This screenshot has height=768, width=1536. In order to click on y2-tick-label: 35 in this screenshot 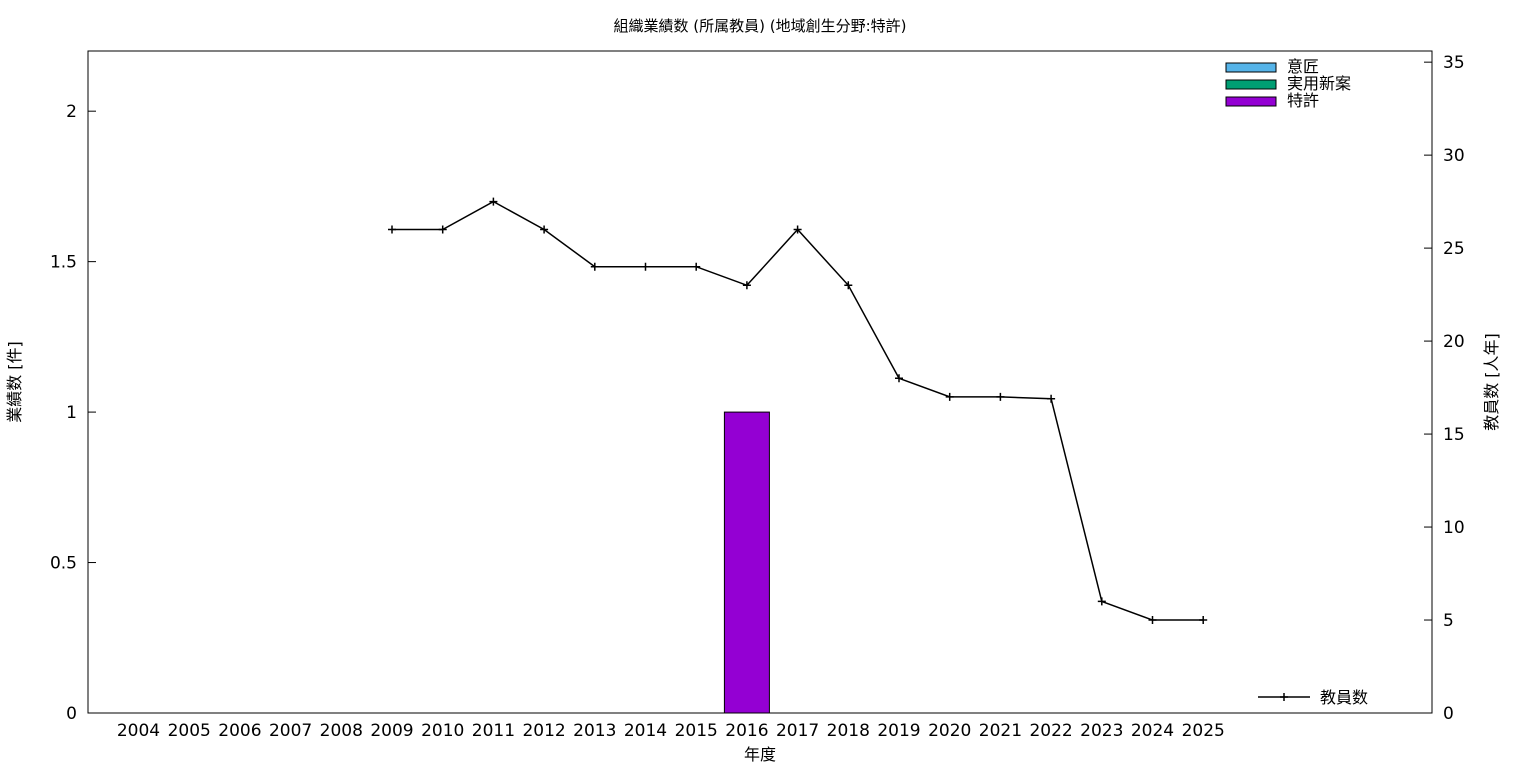, I will do `click(1454, 63)`.